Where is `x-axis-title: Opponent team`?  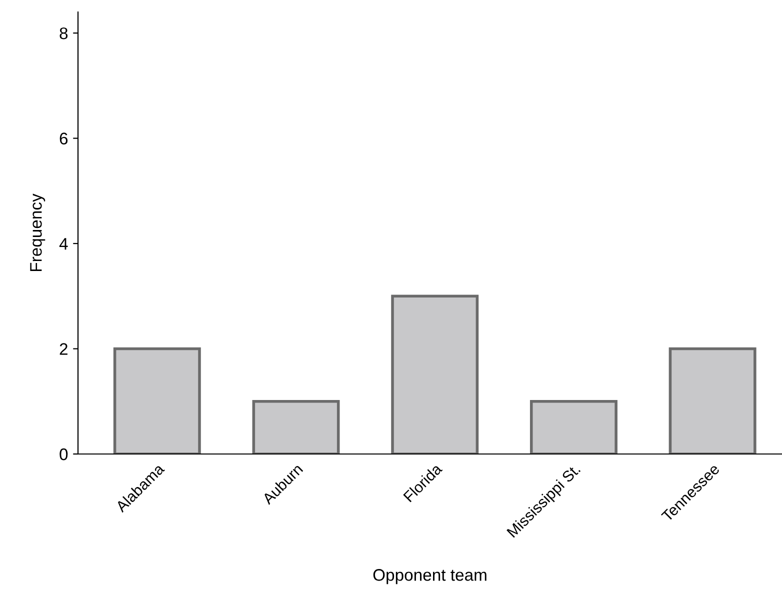 x-axis-title: Opponent team is located at coordinates (429, 576).